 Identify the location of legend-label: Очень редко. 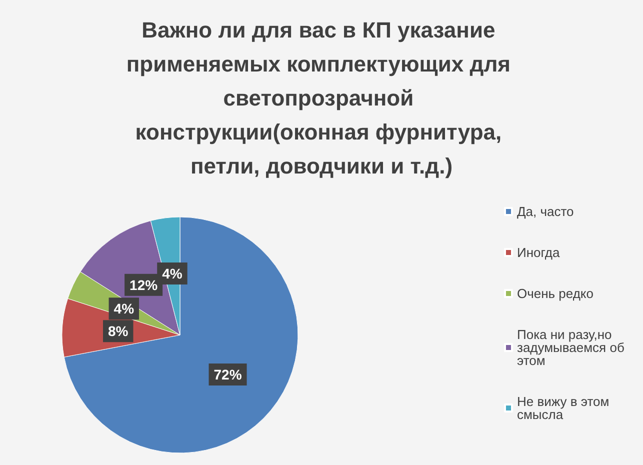
(555, 293).